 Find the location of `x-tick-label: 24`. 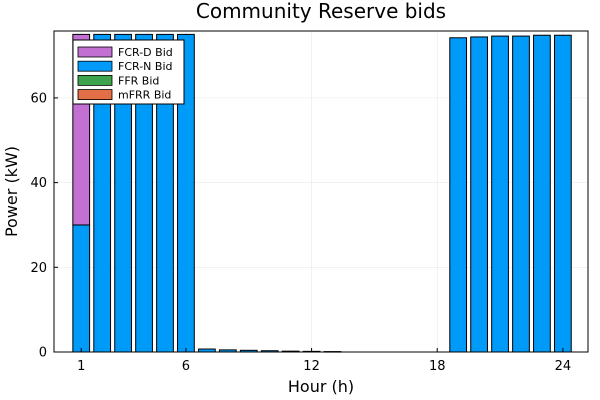

x-tick-label: 24 is located at coordinates (563, 366).